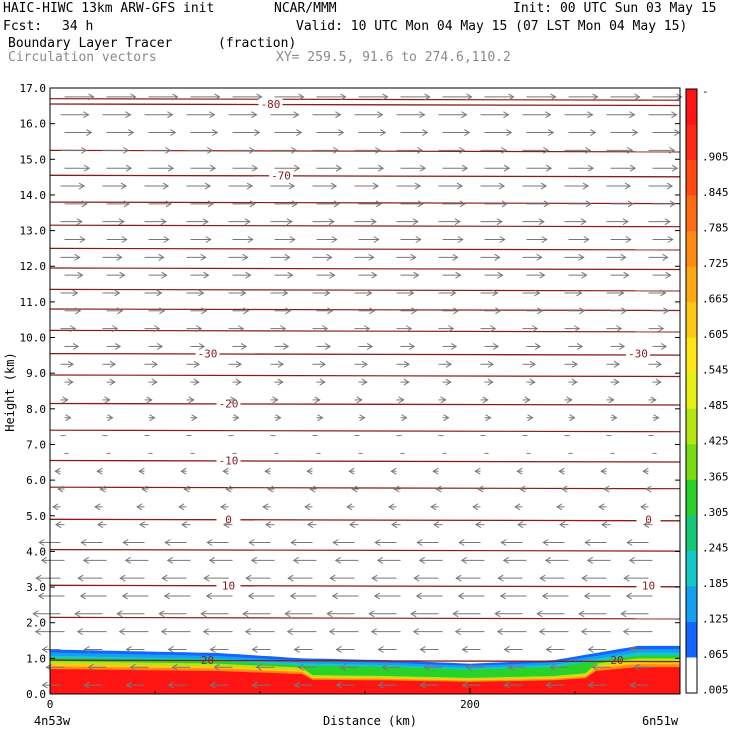  Describe the element at coordinates (36, 551) in the screenshot. I see `y-tick-label: 4.0` at that location.